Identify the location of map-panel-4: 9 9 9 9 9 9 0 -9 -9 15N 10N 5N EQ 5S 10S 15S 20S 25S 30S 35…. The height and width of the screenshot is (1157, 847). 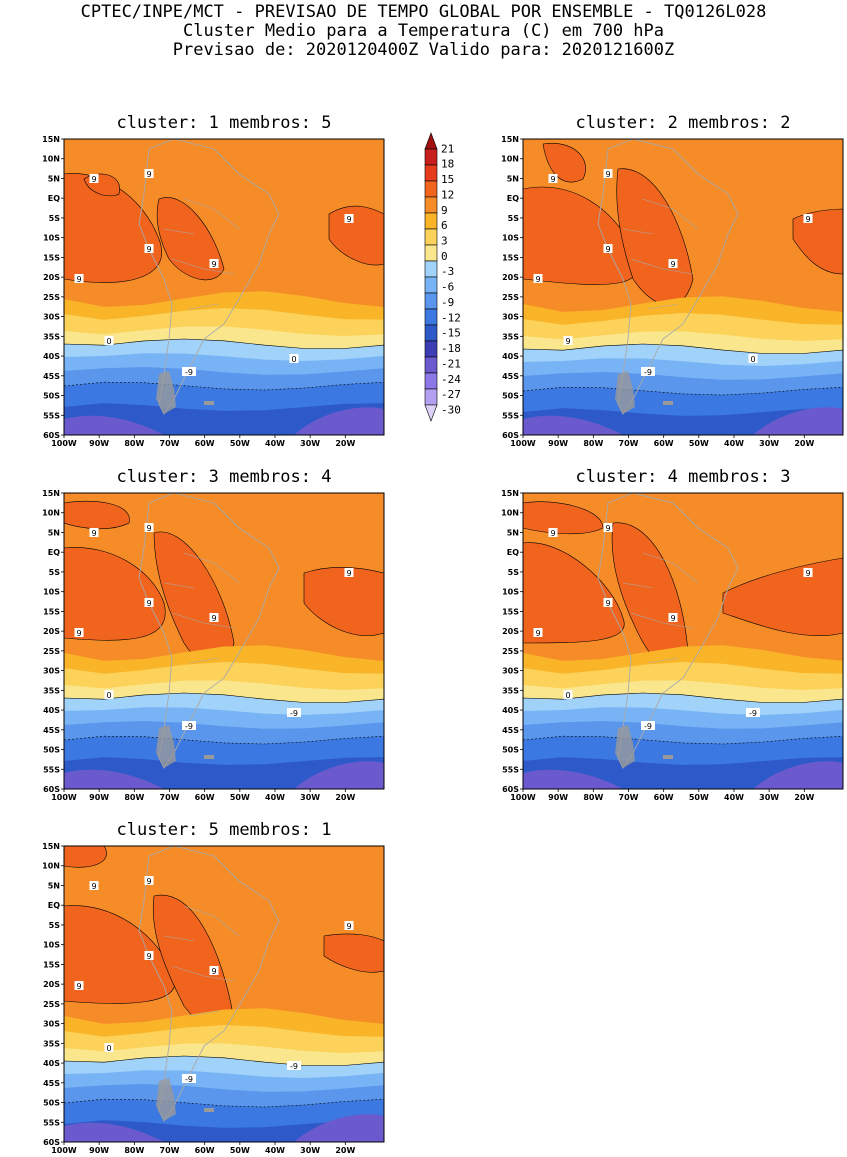
(672, 645).